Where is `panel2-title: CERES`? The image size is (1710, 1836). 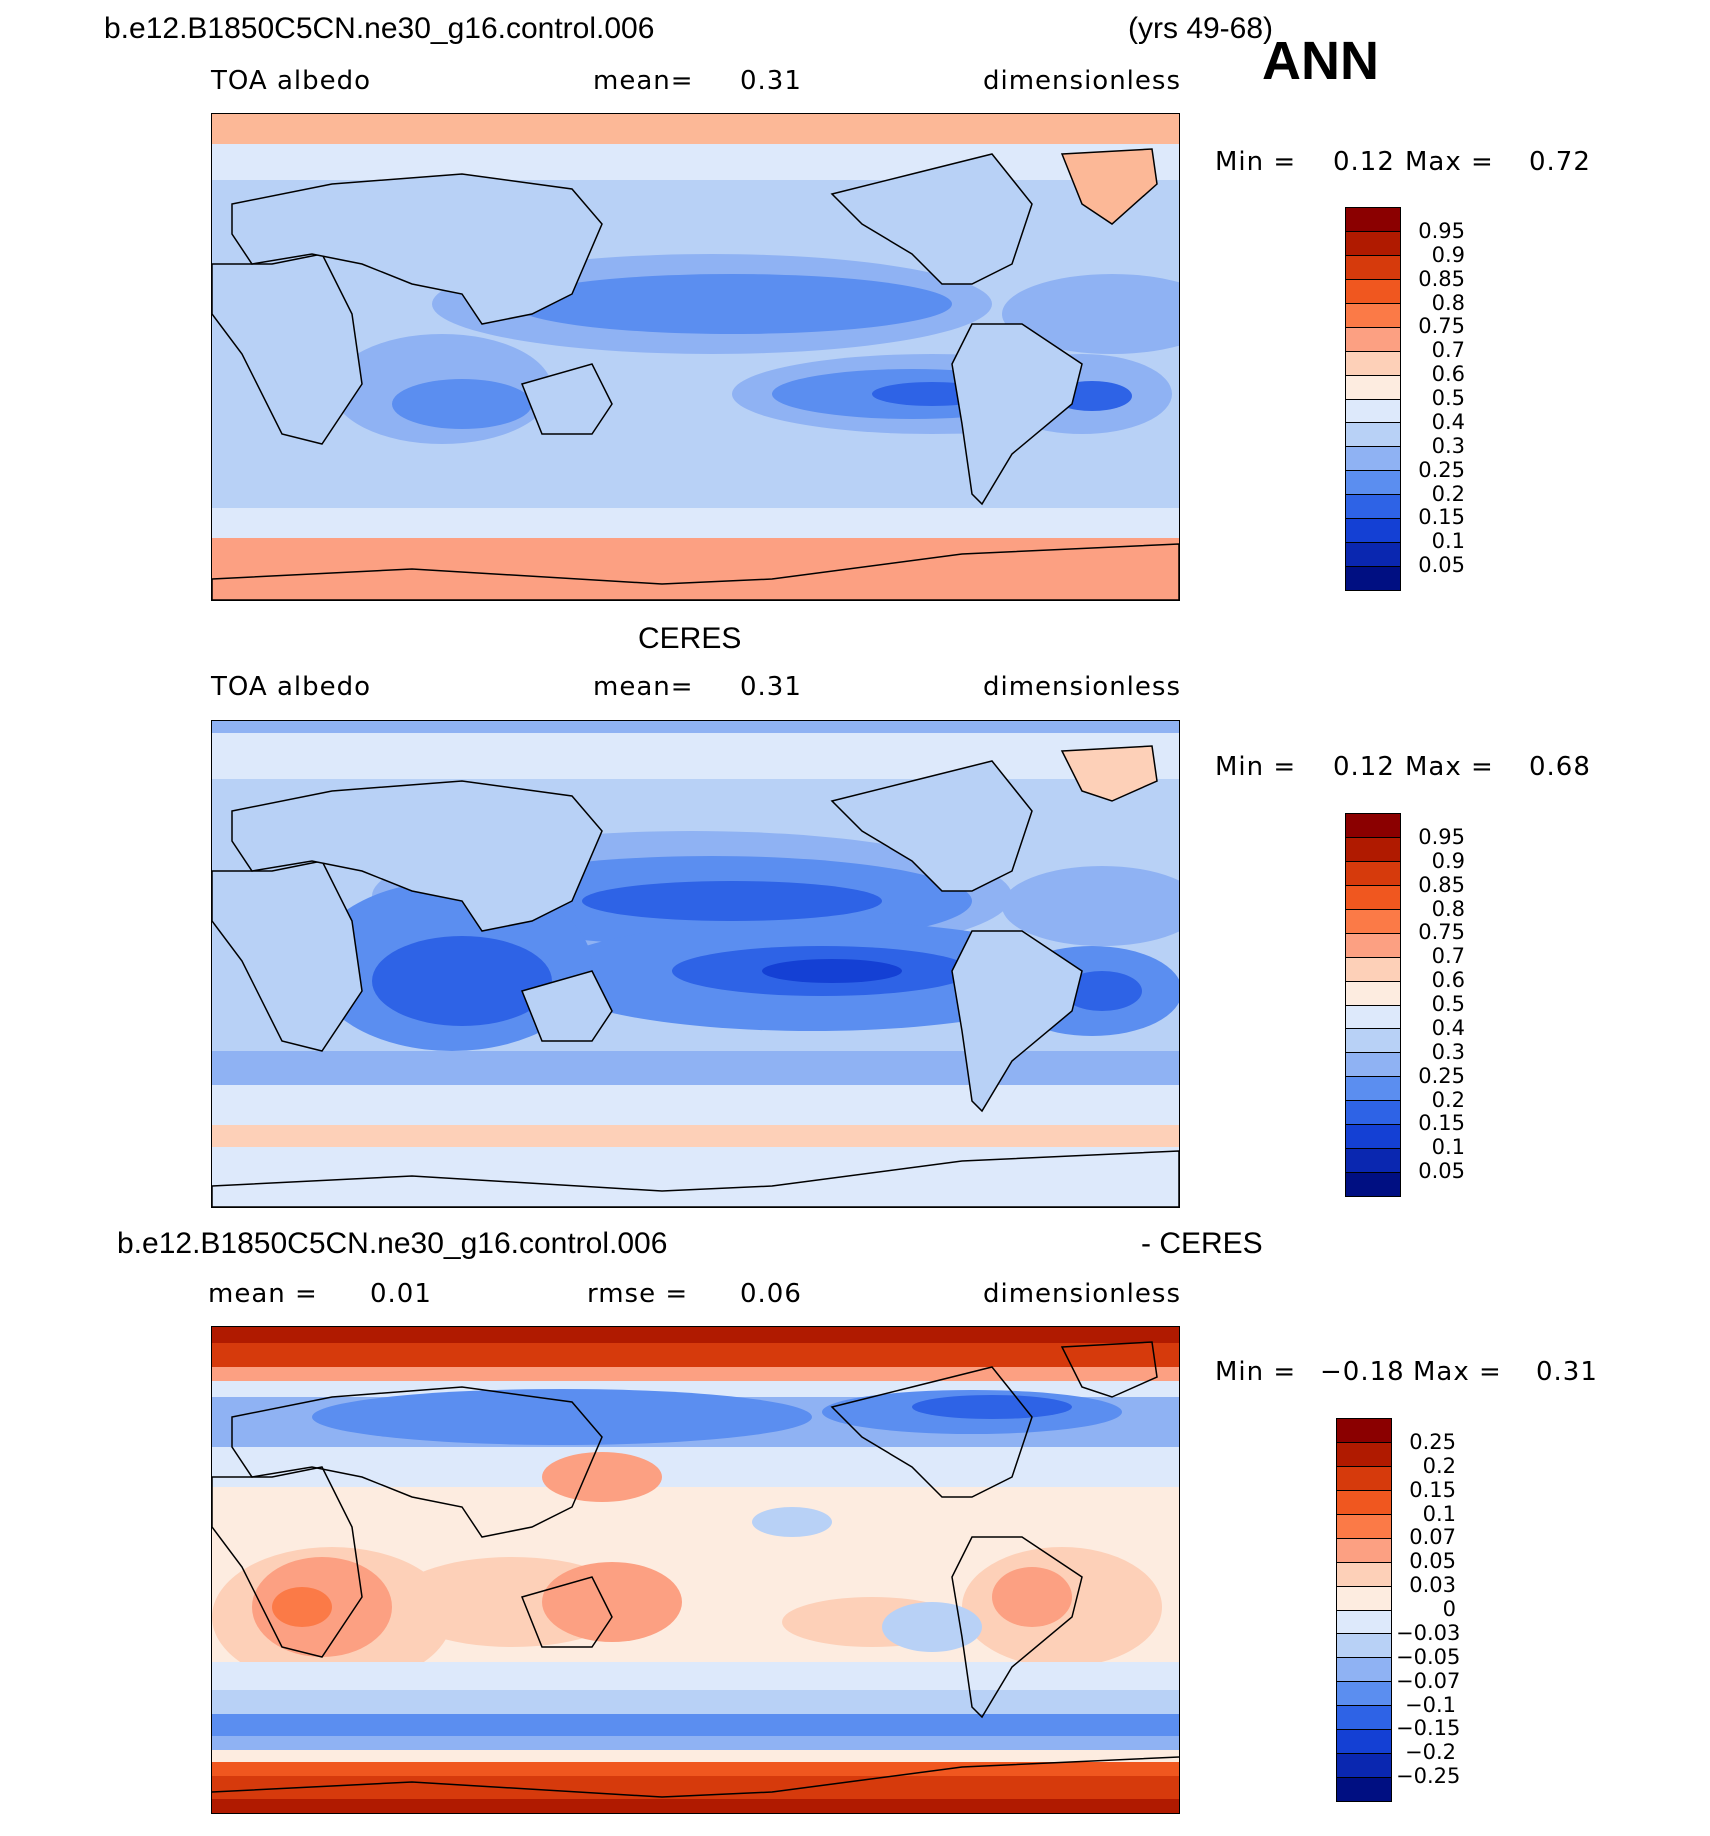 panel2-title: CERES is located at coordinates (690, 638).